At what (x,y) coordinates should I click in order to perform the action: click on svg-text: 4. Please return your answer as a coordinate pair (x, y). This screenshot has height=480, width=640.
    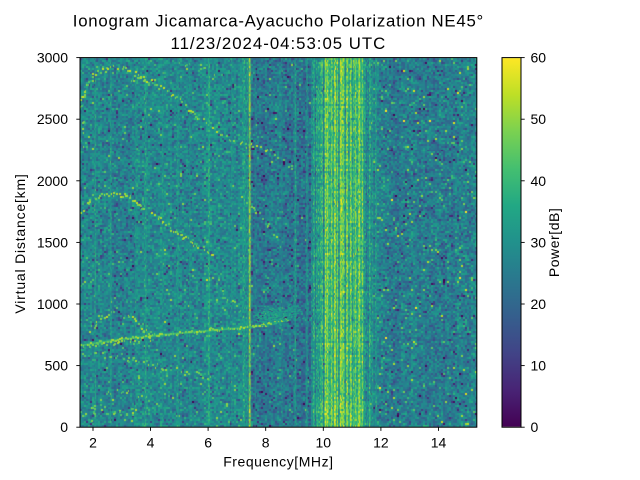
    Looking at the image, I should click on (151, 443).